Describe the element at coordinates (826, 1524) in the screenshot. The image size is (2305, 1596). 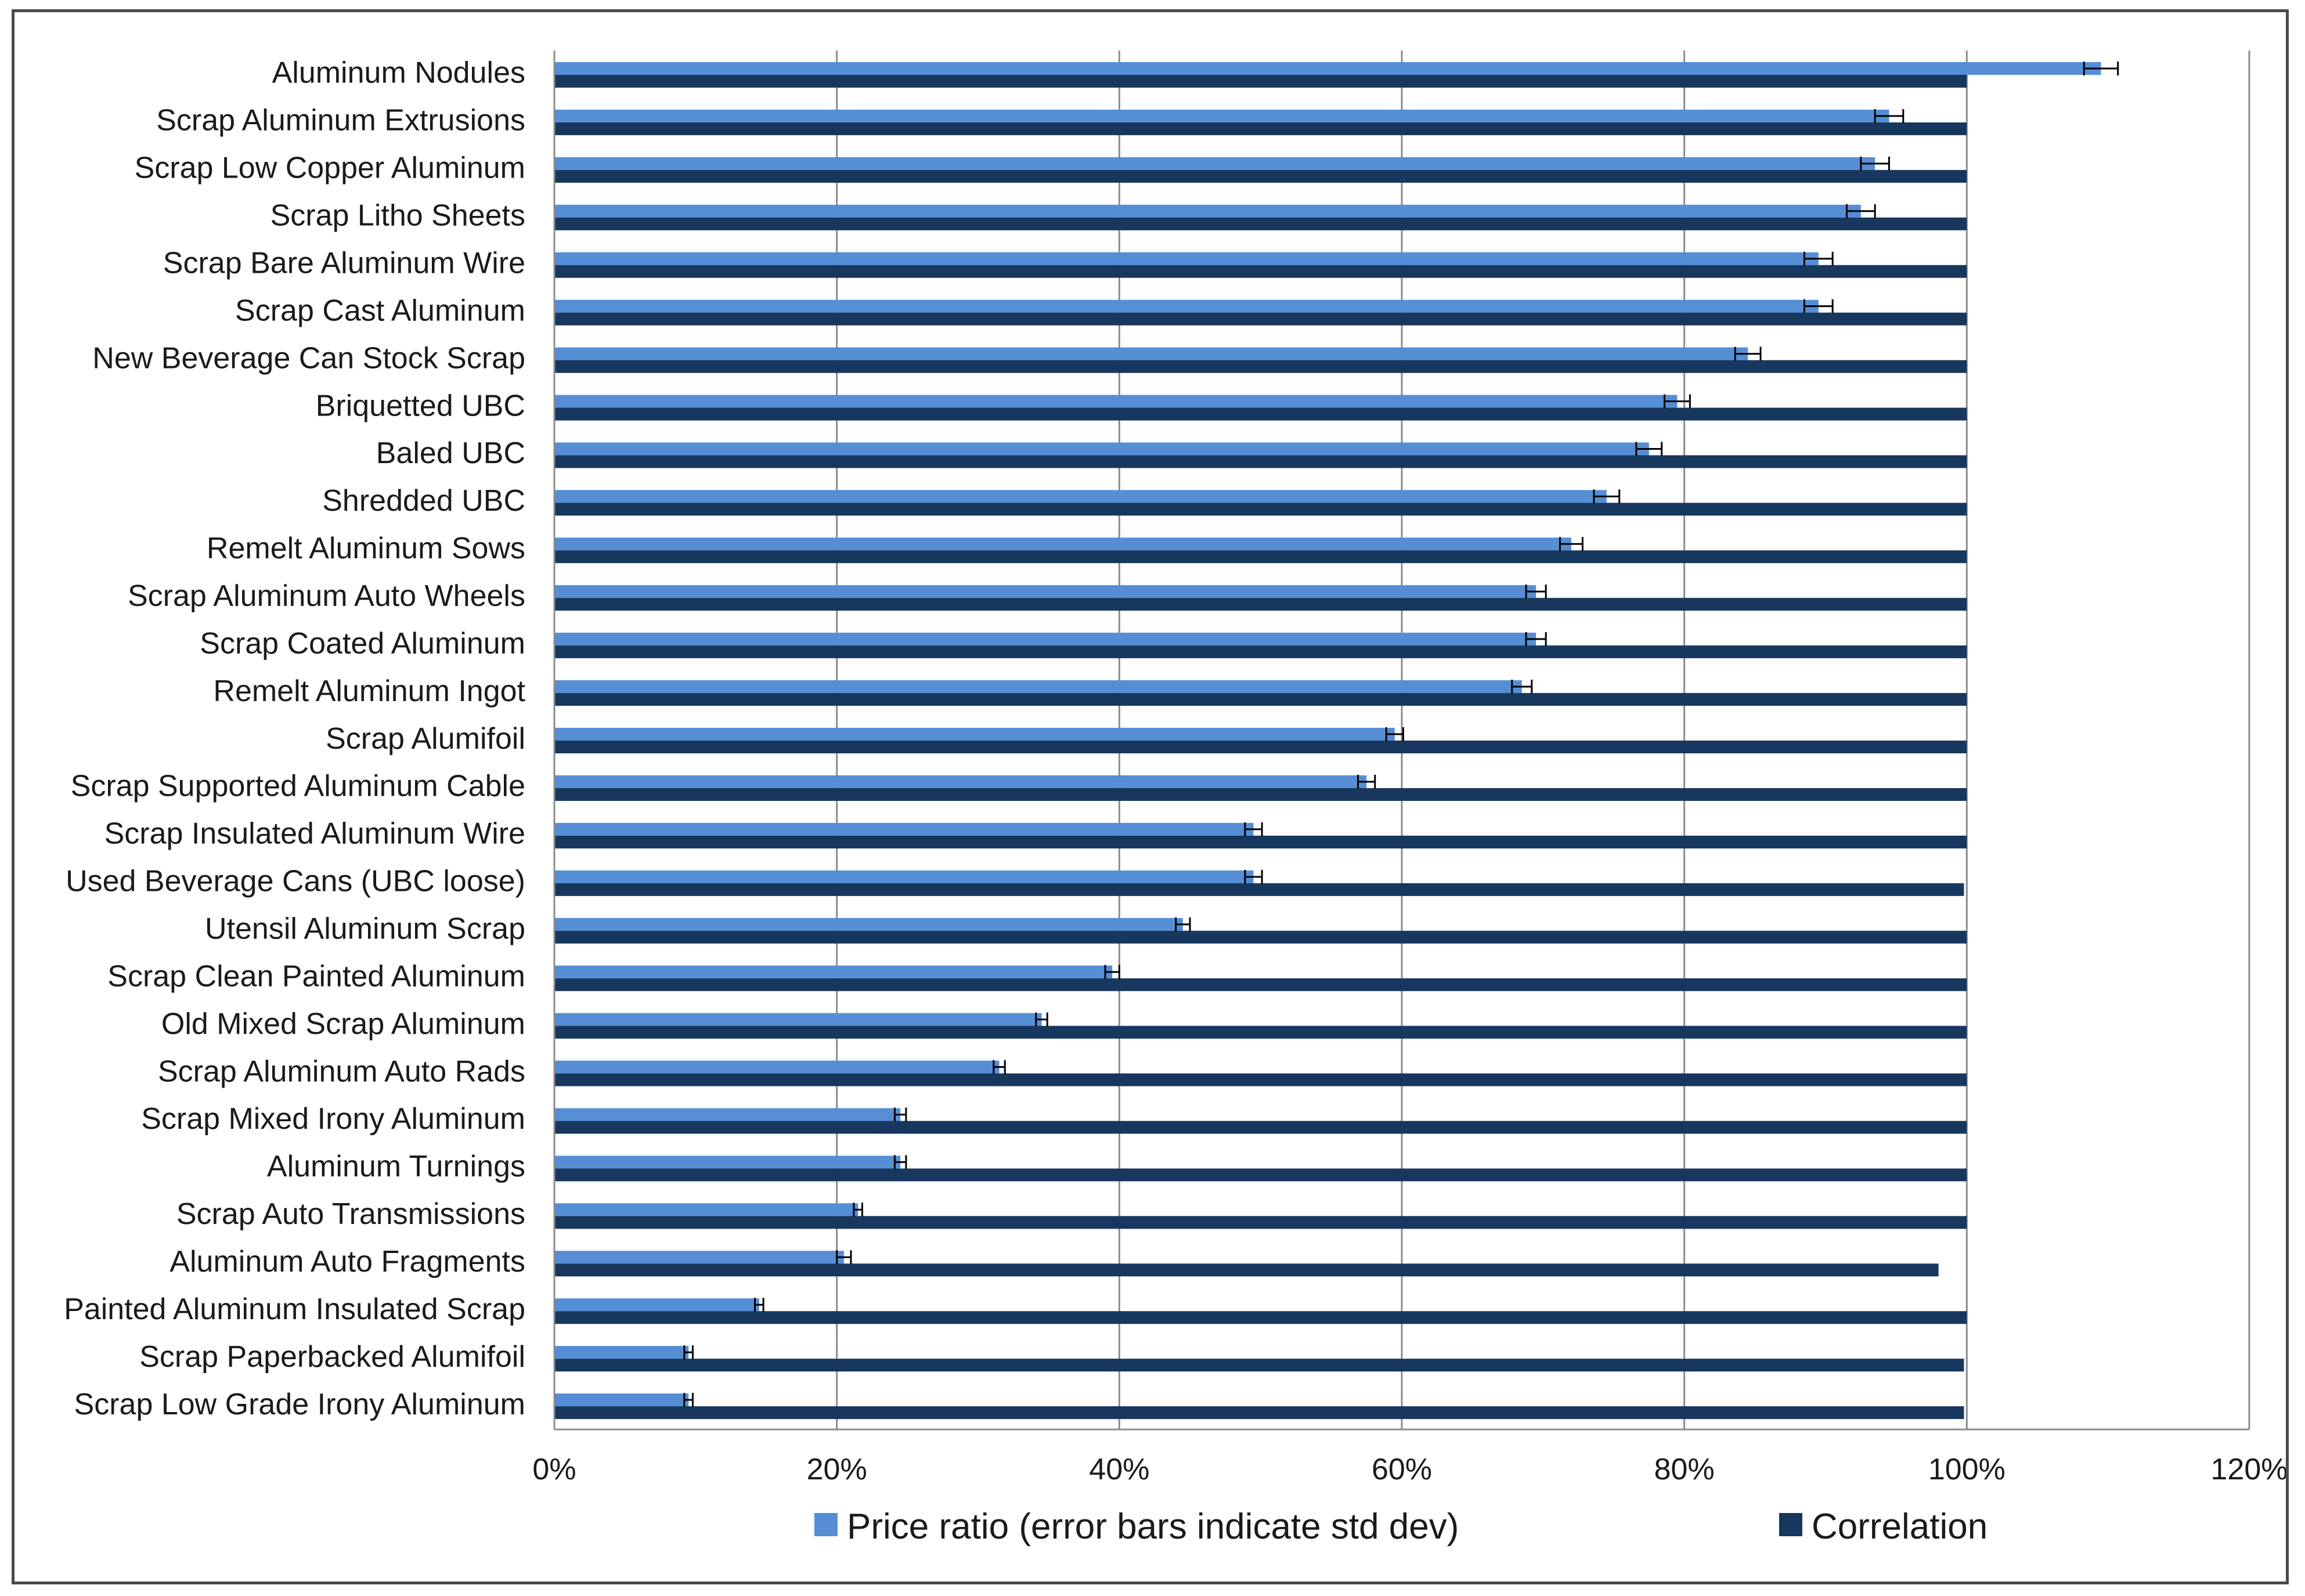
I see `legend-swatch-price-ratio` at that location.